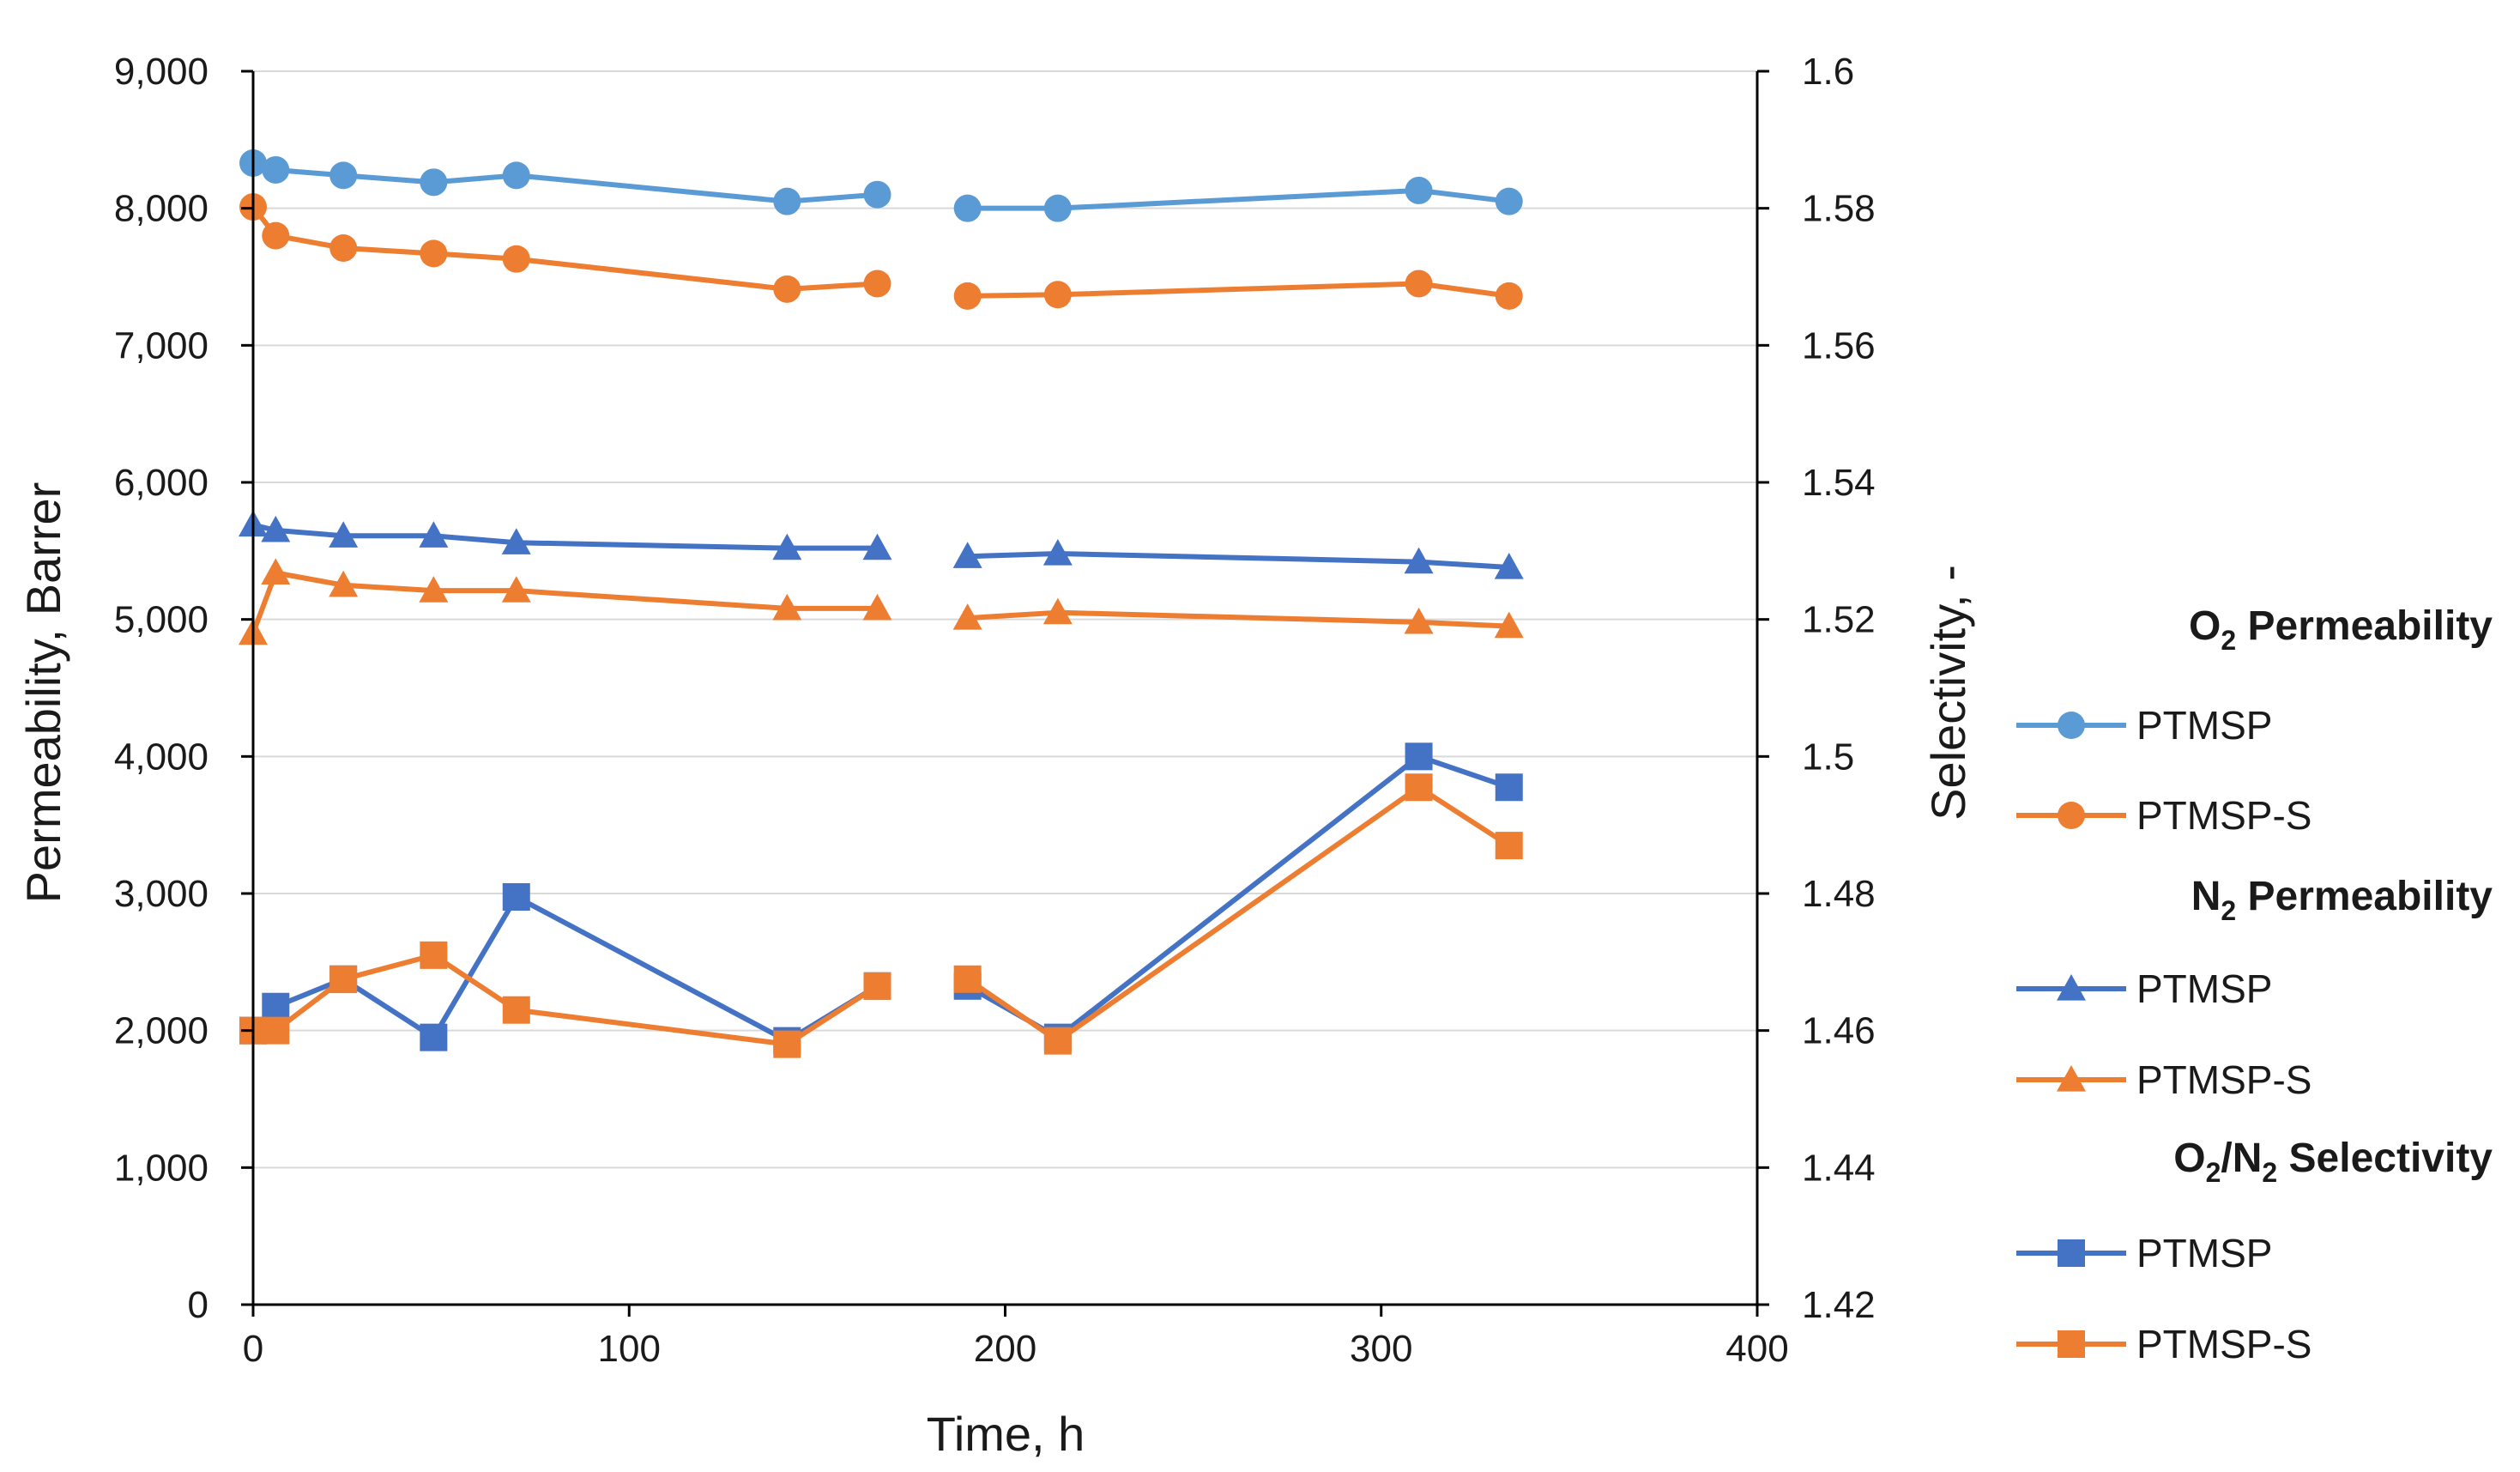  What do you see at coordinates (1757, 1349) in the screenshot?
I see `x-tick-label: 400` at bounding box center [1757, 1349].